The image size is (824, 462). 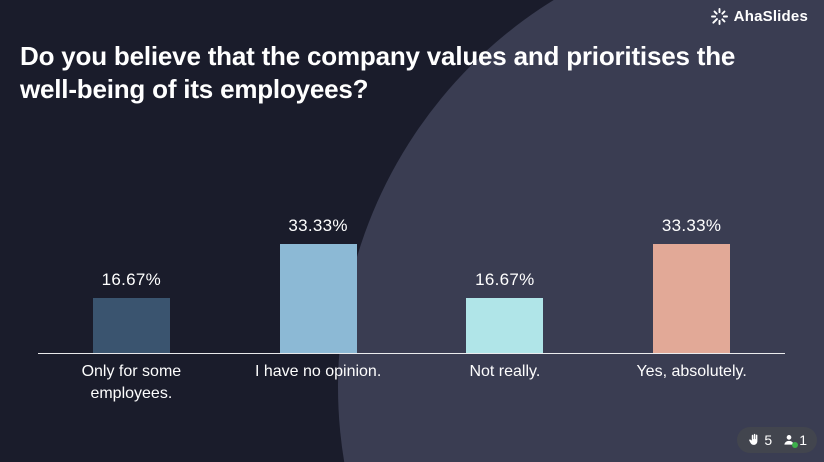 What do you see at coordinates (795, 445) in the screenshot?
I see `online-presence-dot` at bounding box center [795, 445].